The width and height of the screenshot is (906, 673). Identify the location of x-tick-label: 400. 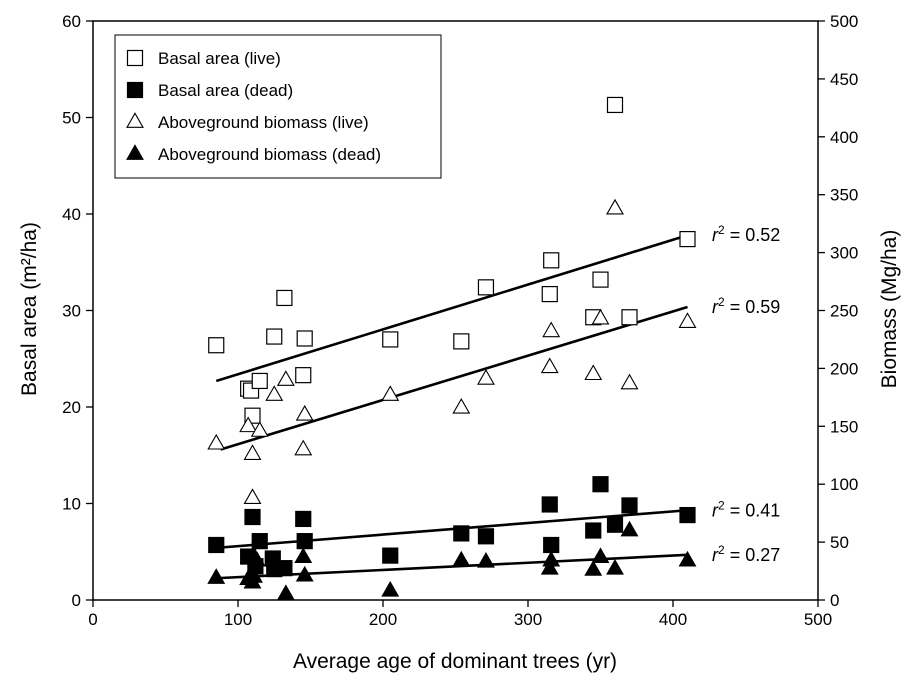
(673, 619).